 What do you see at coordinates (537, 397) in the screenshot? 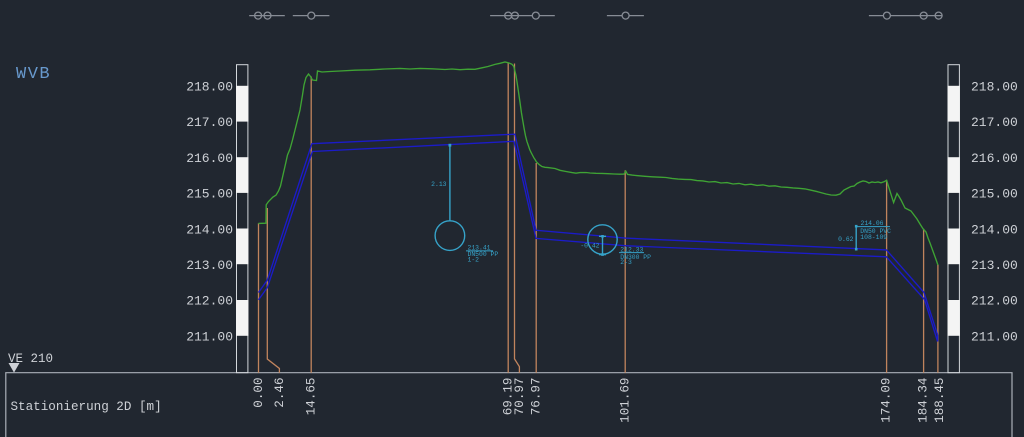
I see `svg-text: 76.97` at bounding box center [537, 397].